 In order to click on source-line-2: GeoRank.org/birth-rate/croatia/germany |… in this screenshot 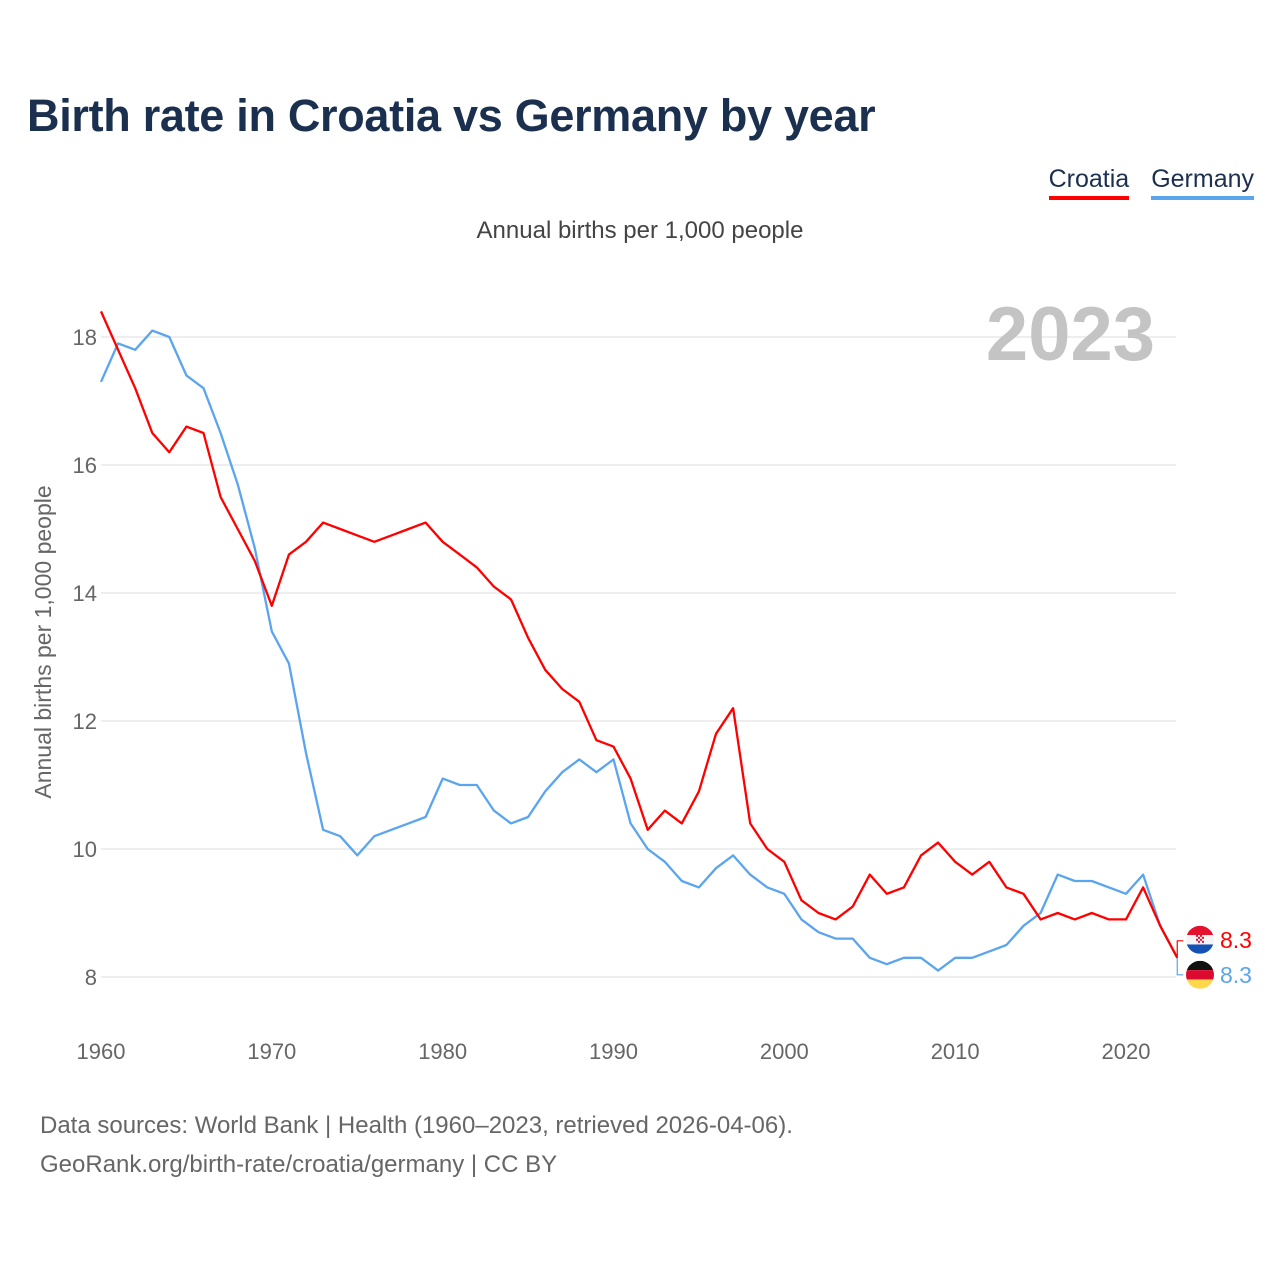, I will do `click(299, 1164)`.